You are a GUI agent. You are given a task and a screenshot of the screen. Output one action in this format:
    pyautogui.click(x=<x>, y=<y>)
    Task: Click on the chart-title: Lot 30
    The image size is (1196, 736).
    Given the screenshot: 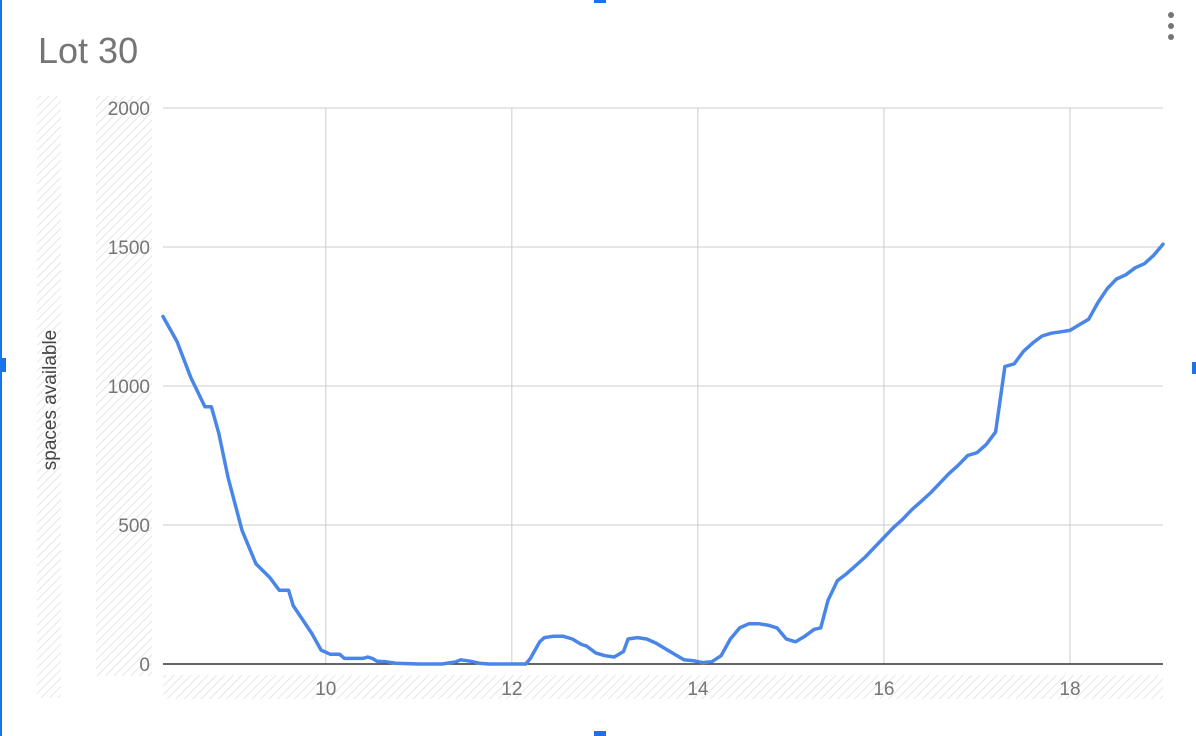 What is the action you would take?
    pyautogui.click(x=88, y=50)
    